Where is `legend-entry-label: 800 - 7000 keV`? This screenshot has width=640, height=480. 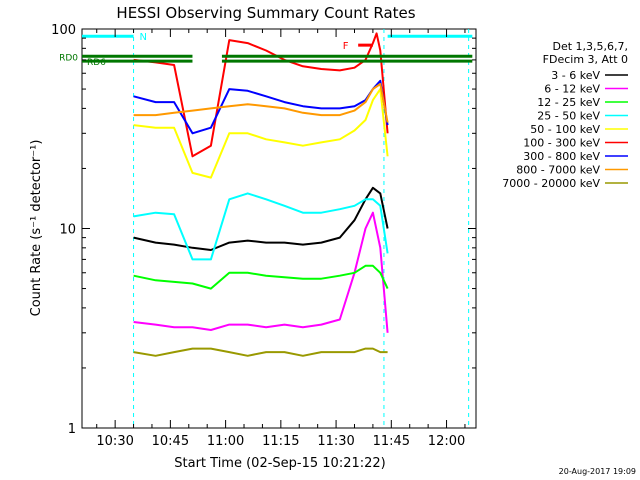
legend-entry-label: 800 - 7000 keV is located at coordinates (558, 170).